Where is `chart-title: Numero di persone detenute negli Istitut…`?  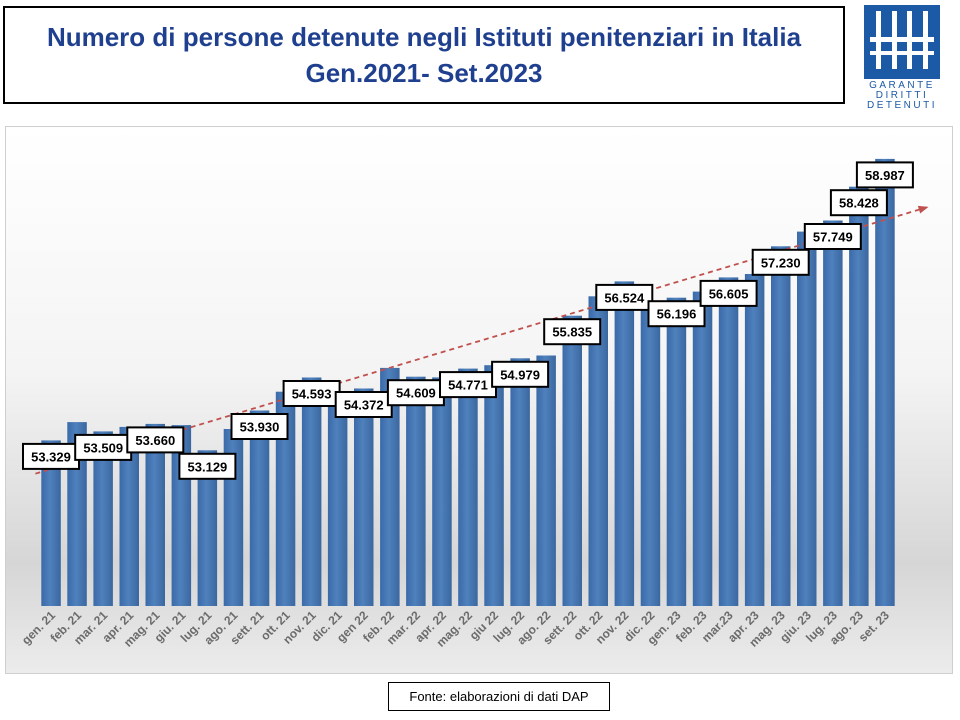 chart-title: Numero di persone detenute negli Istitut… is located at coordinates (424, 37).